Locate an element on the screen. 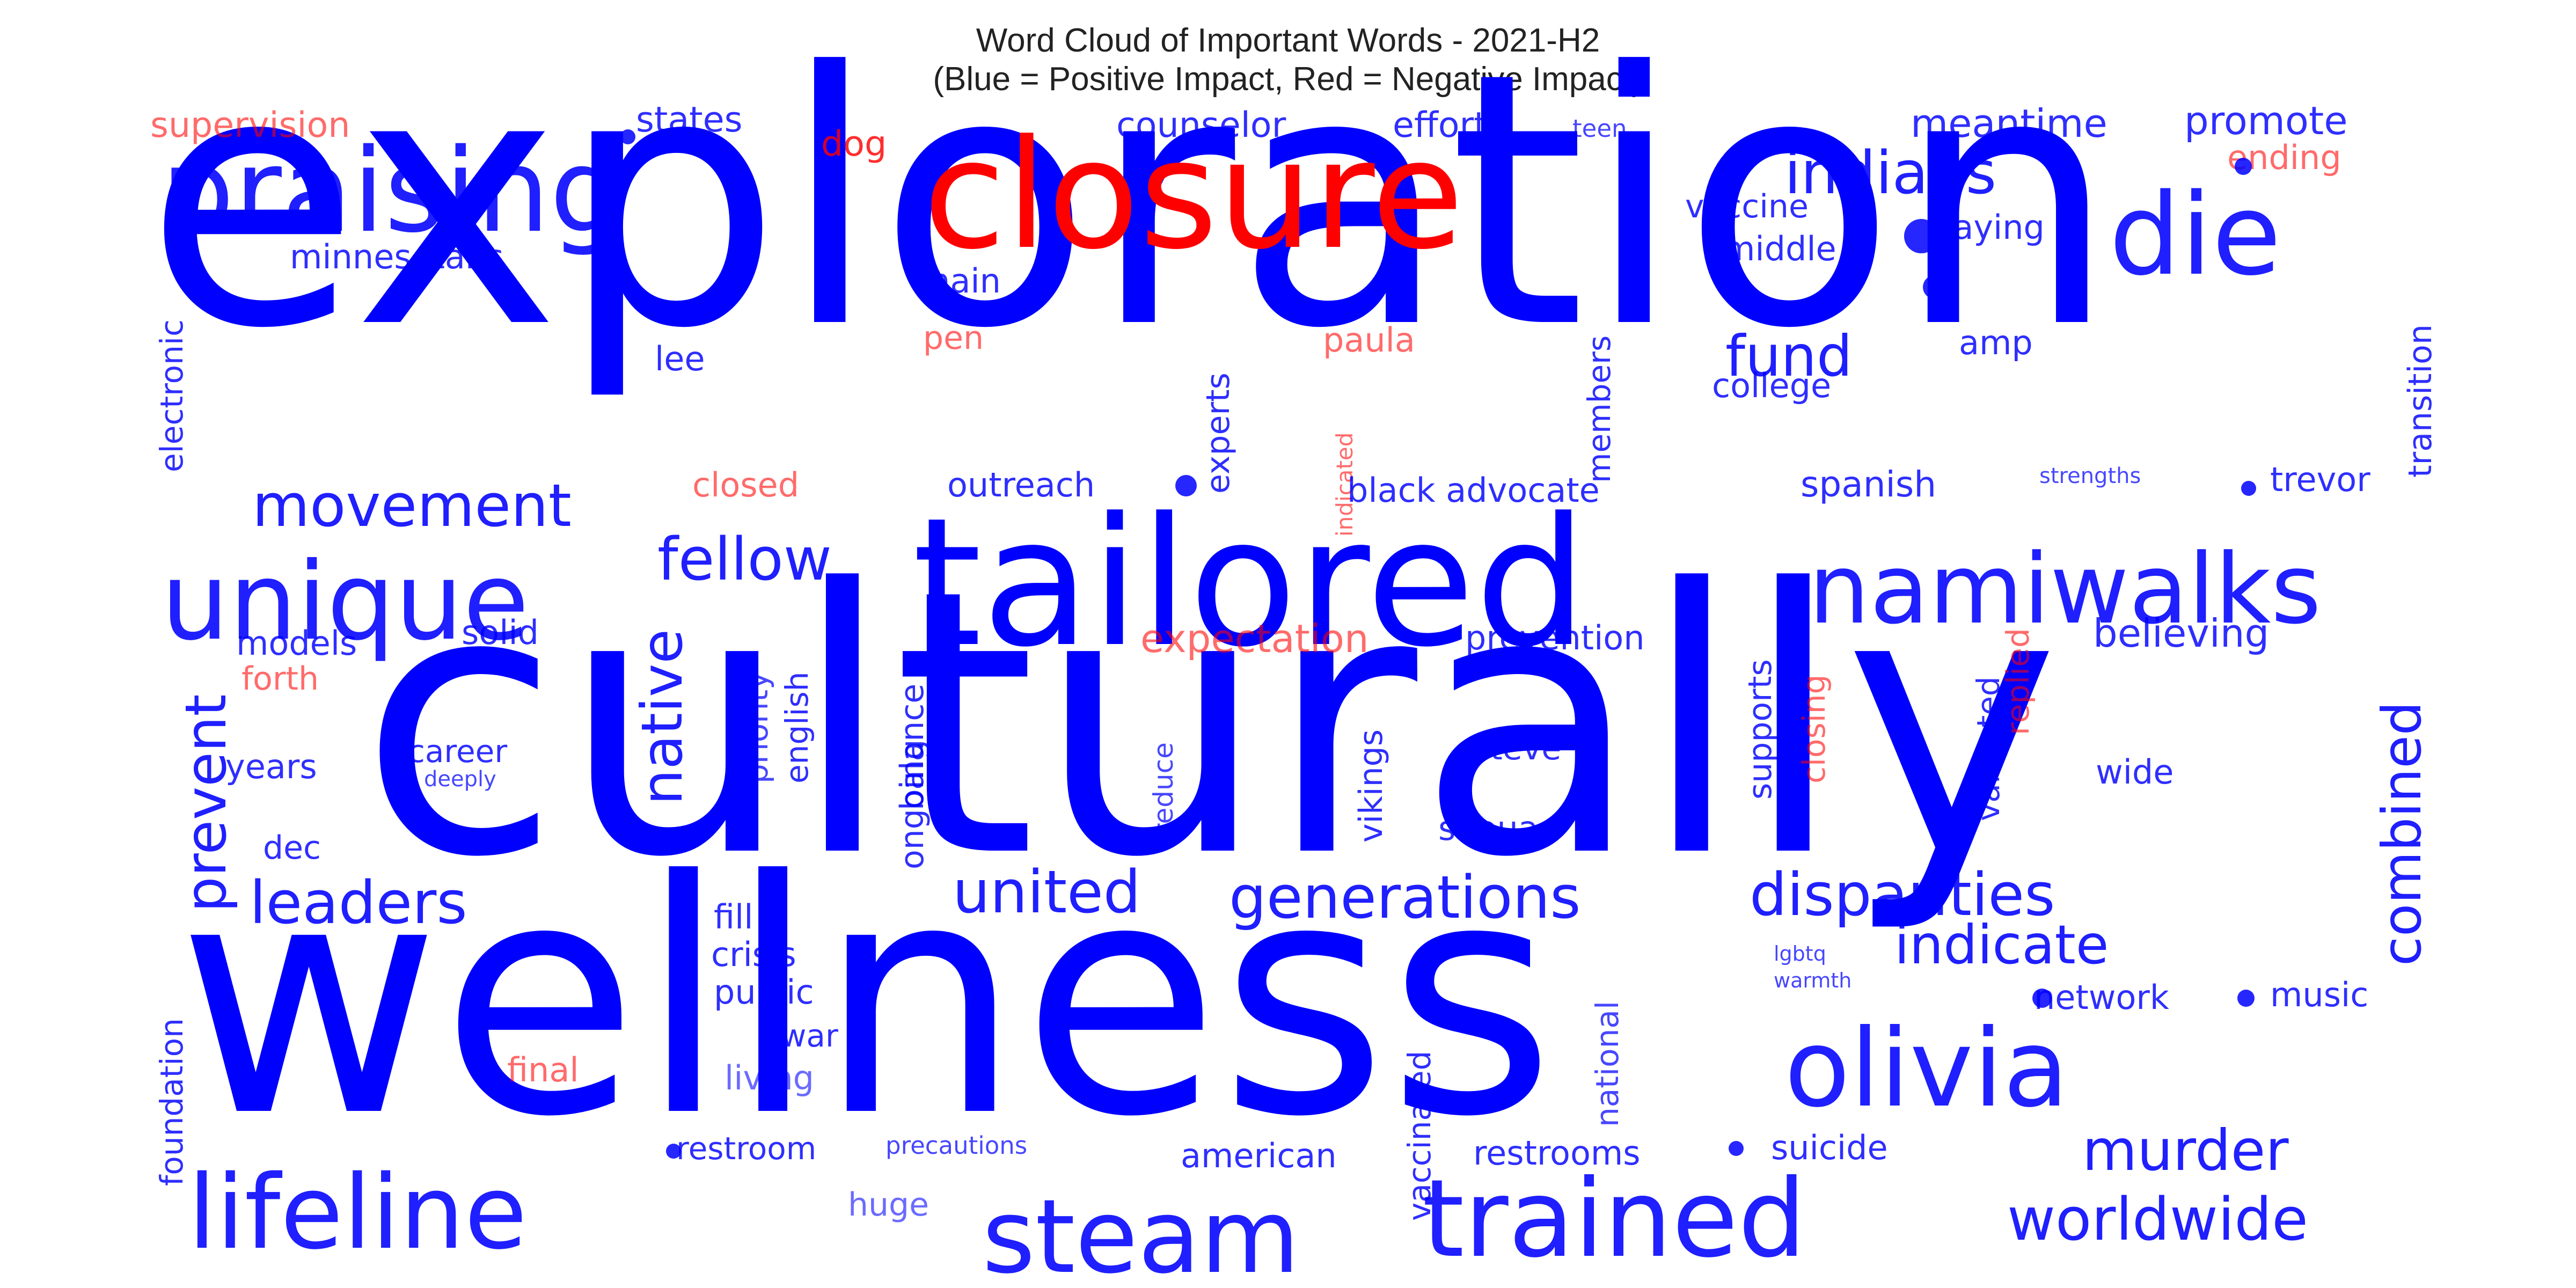  word-career: career is located at coordinates (457, 751).